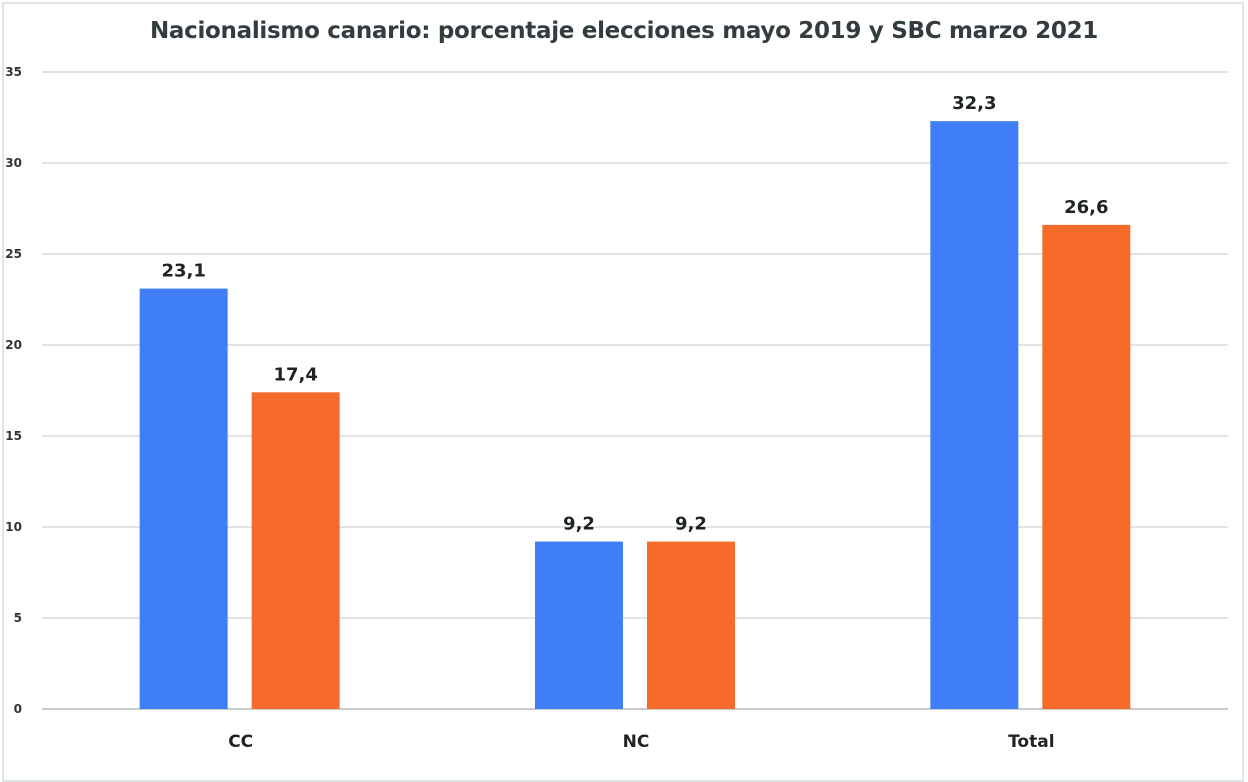  I want to click on y-tick-label: 15, so click(13, 436).